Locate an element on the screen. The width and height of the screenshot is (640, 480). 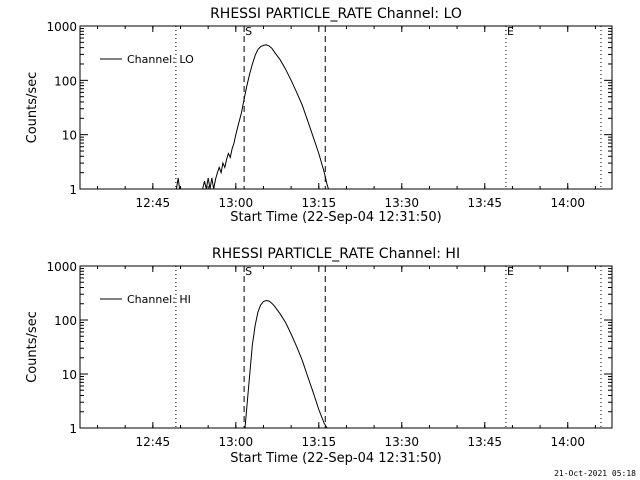
chart-title: RHESSI PARTICLE_RATE Channel: LO is located at coordinates (336, 14).